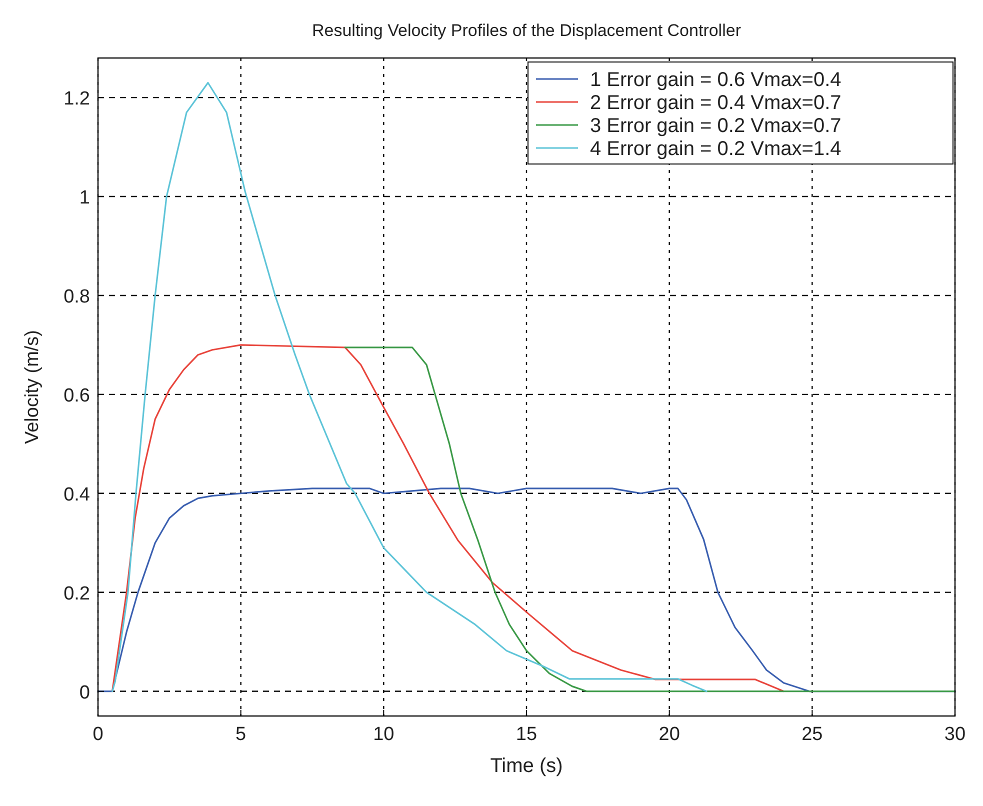 The image size is (983, 806). Describe the element at coordinates (77, 99) in the screenshot. I see `y-tick-label: 1.2` at that location.